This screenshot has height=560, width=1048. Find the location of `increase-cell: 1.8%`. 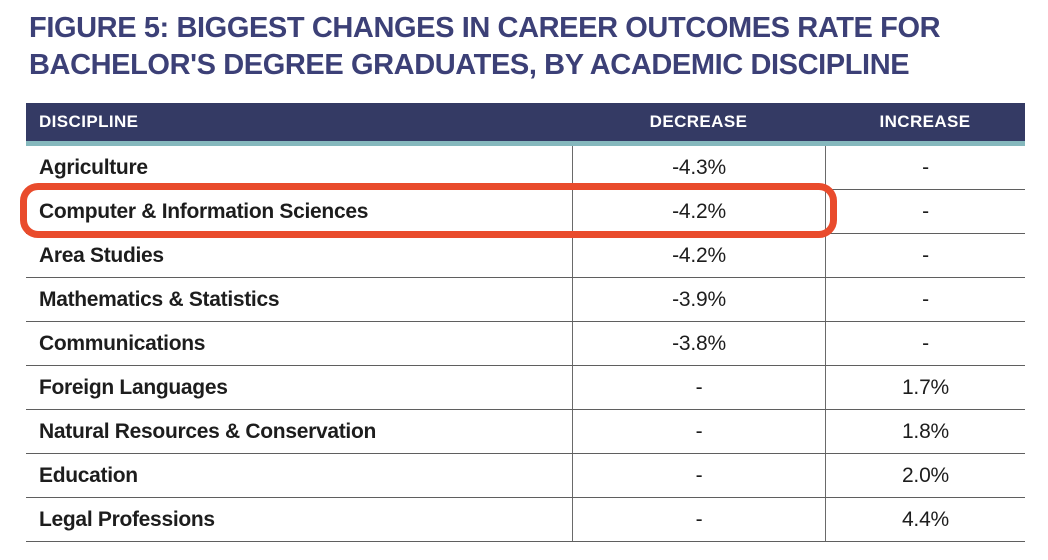

increase-cell: 1.8% is located at coordinates (925, 431).